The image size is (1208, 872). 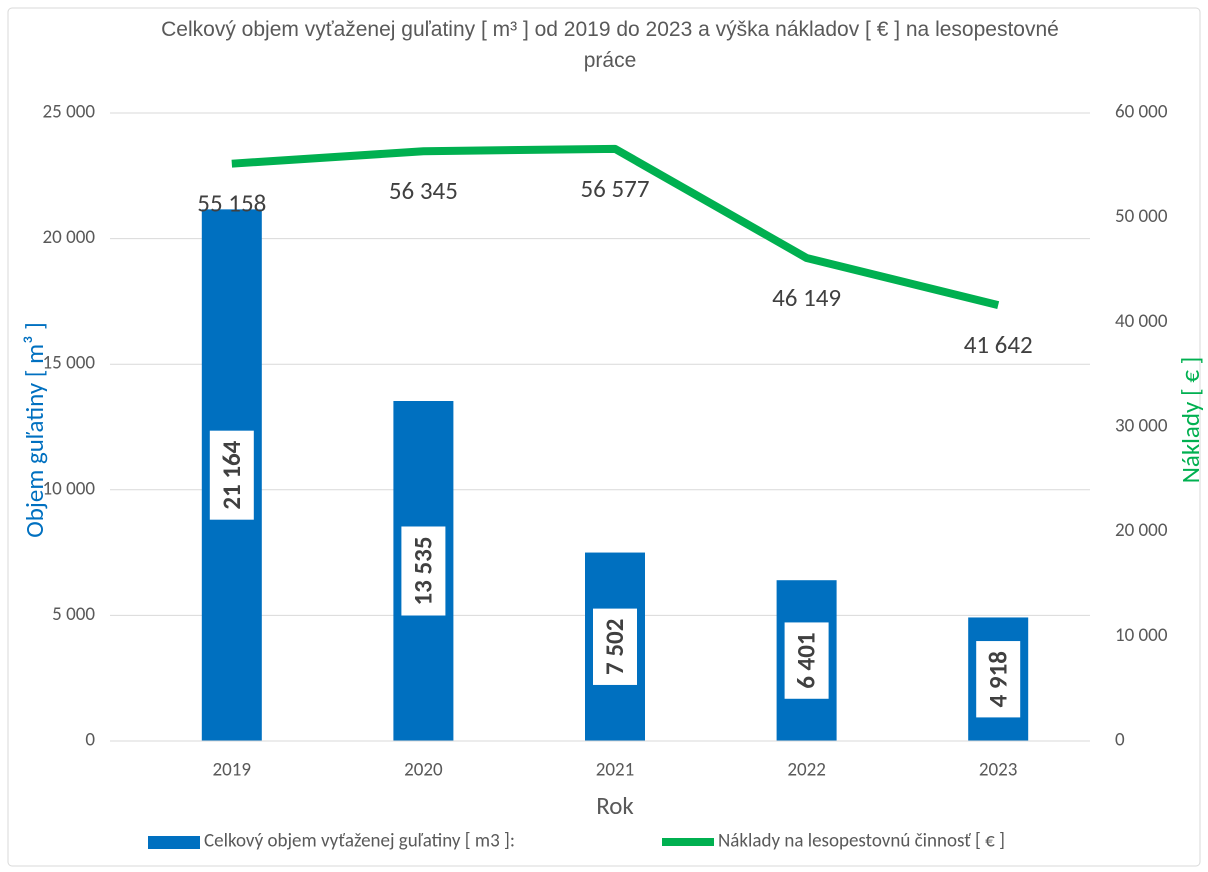 What do you see at coordinates (1141, 530) in the screenshot?
I see `y2-tick-label: 20 000` at bounding box center [1141, 530].